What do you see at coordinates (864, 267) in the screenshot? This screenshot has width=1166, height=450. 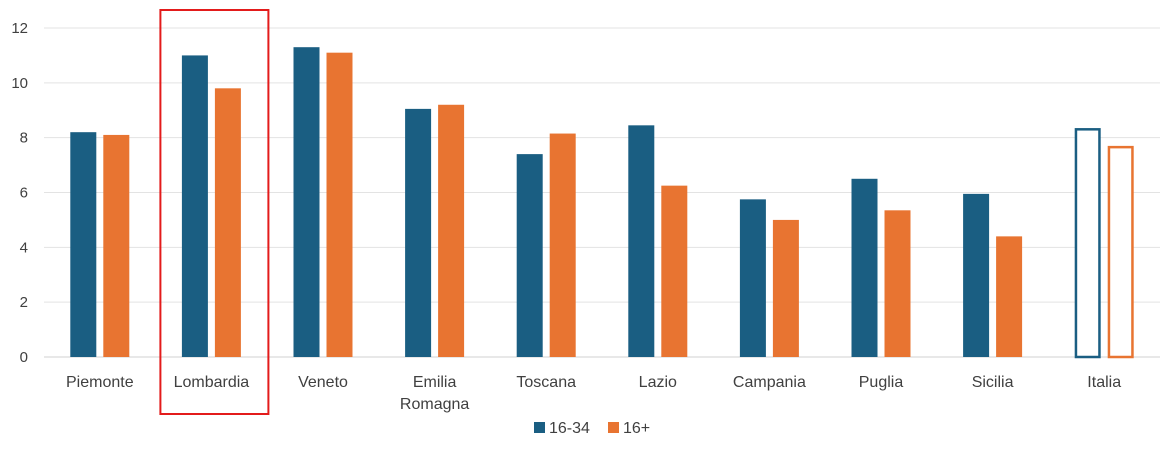 I see `bar-16-34-puglia` at bounding box center [864, 267].